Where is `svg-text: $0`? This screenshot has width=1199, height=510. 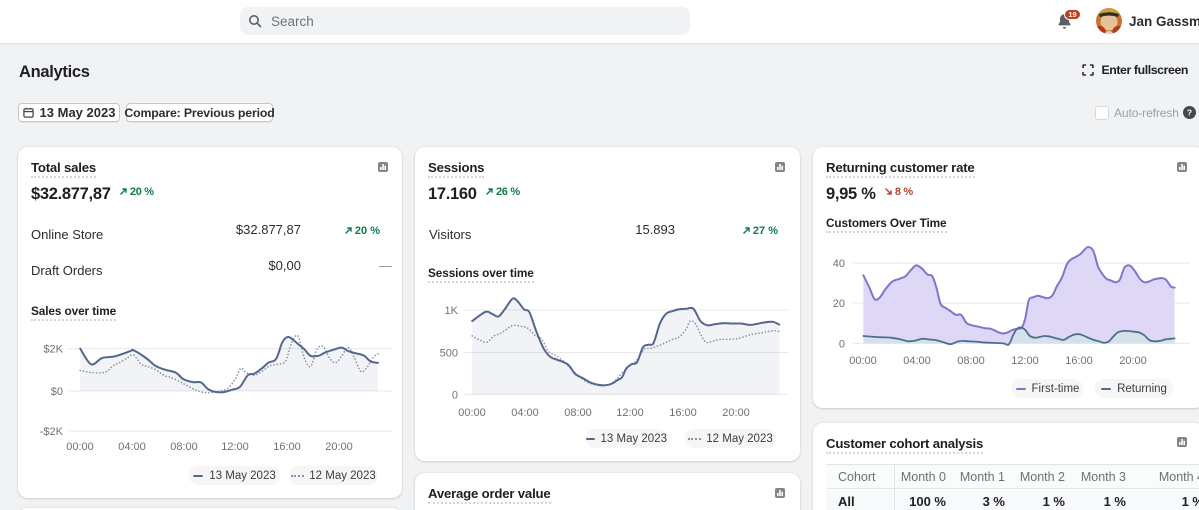
svg-text: $0 is located at coordinates (57, 392).